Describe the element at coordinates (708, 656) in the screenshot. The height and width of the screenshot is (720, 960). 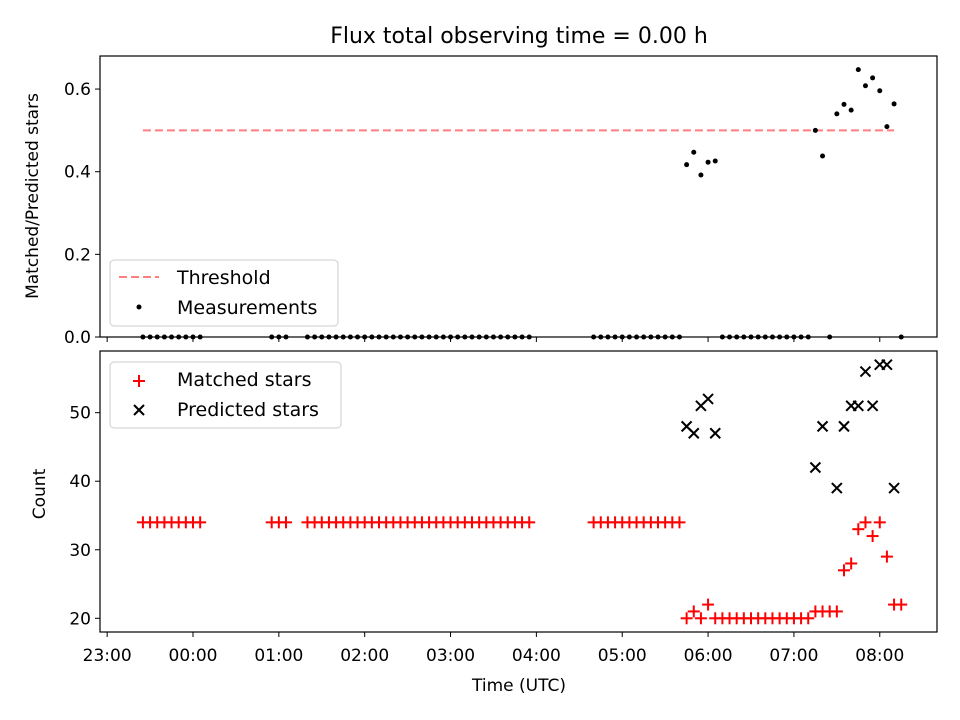
I see `x-tick-label: 06:00` at that location.